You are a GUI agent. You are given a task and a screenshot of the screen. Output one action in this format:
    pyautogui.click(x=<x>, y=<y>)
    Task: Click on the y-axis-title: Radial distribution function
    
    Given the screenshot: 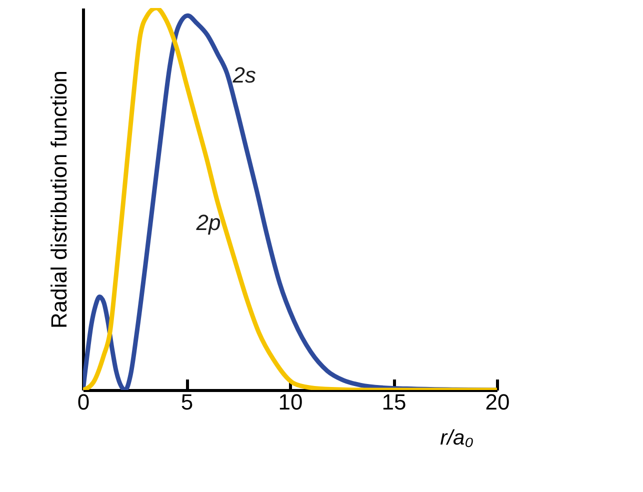 What is the action you would take?
    pyautogui.click(x=59, y=199)
    